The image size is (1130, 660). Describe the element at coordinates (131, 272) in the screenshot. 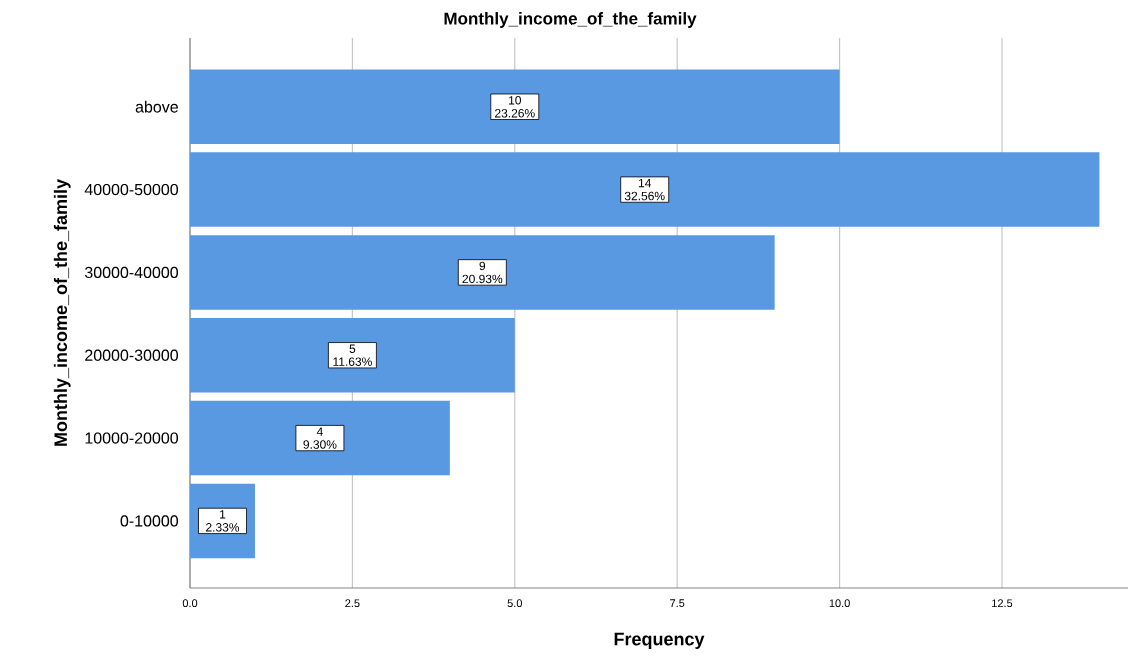

I see `y-tick-label: 30000-40000` at that location.